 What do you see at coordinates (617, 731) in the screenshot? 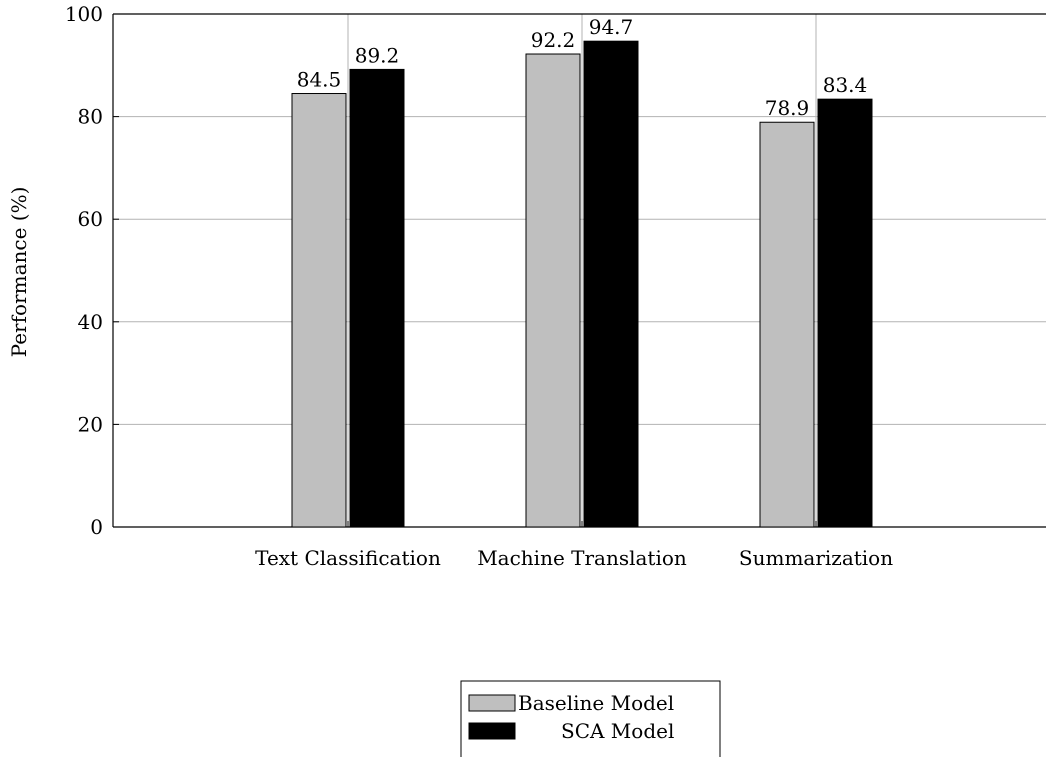
I see `legend-label: SCA Model` at bounding box center [617, 731].